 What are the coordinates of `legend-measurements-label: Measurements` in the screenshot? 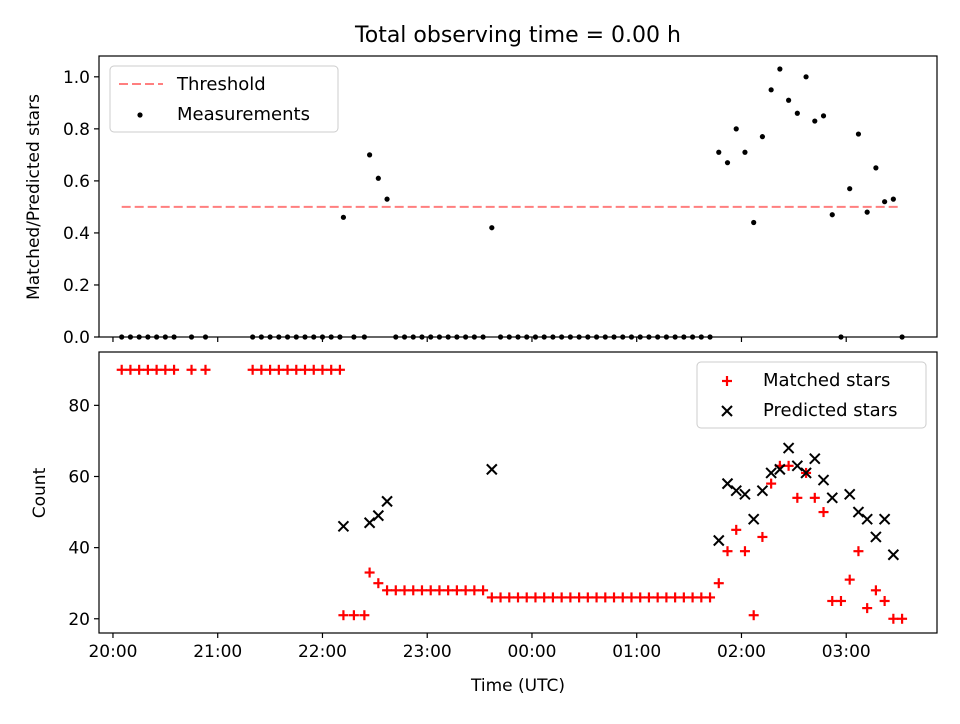 It's located at (243, 114).